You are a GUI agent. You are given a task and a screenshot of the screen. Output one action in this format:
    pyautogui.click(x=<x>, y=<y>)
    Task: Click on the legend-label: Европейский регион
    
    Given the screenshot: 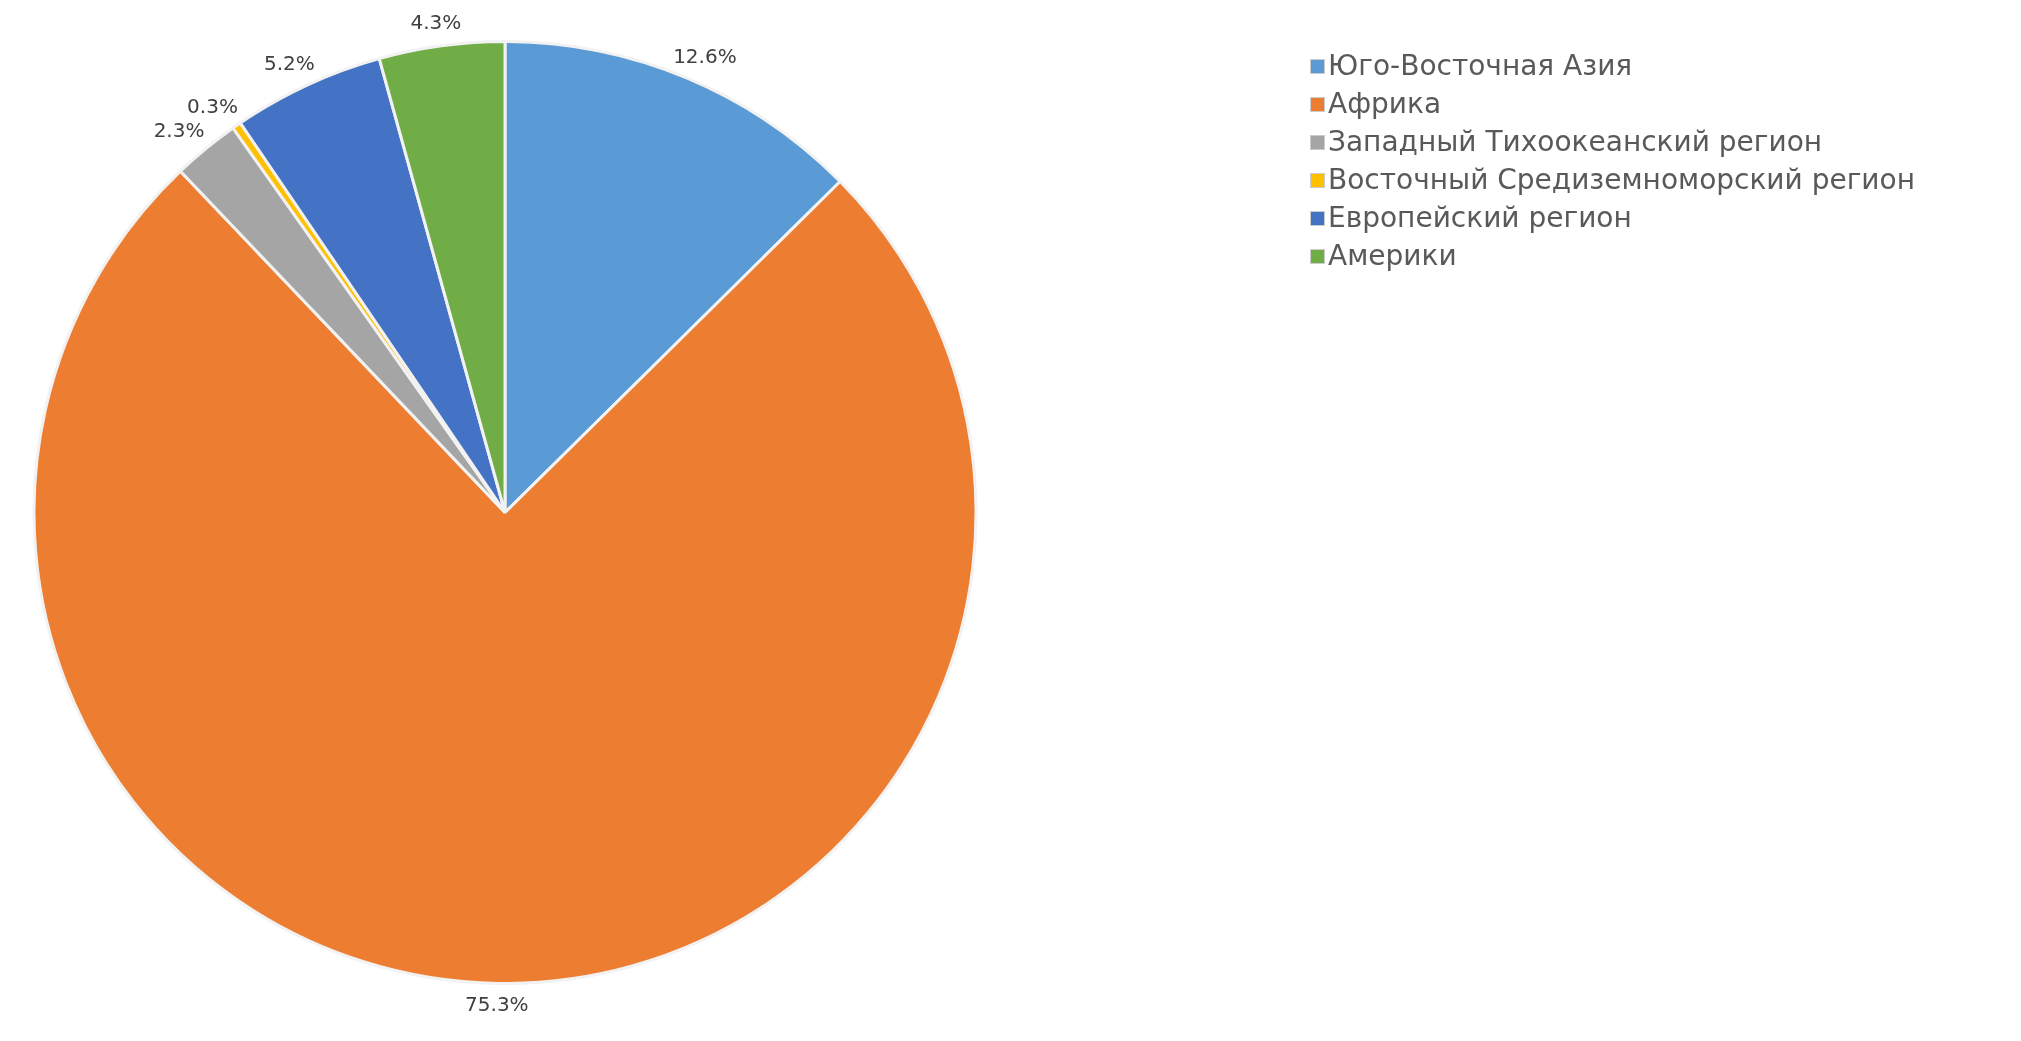 What is the action you would take?
    pyautogui.click(x=1480, y=218)
    